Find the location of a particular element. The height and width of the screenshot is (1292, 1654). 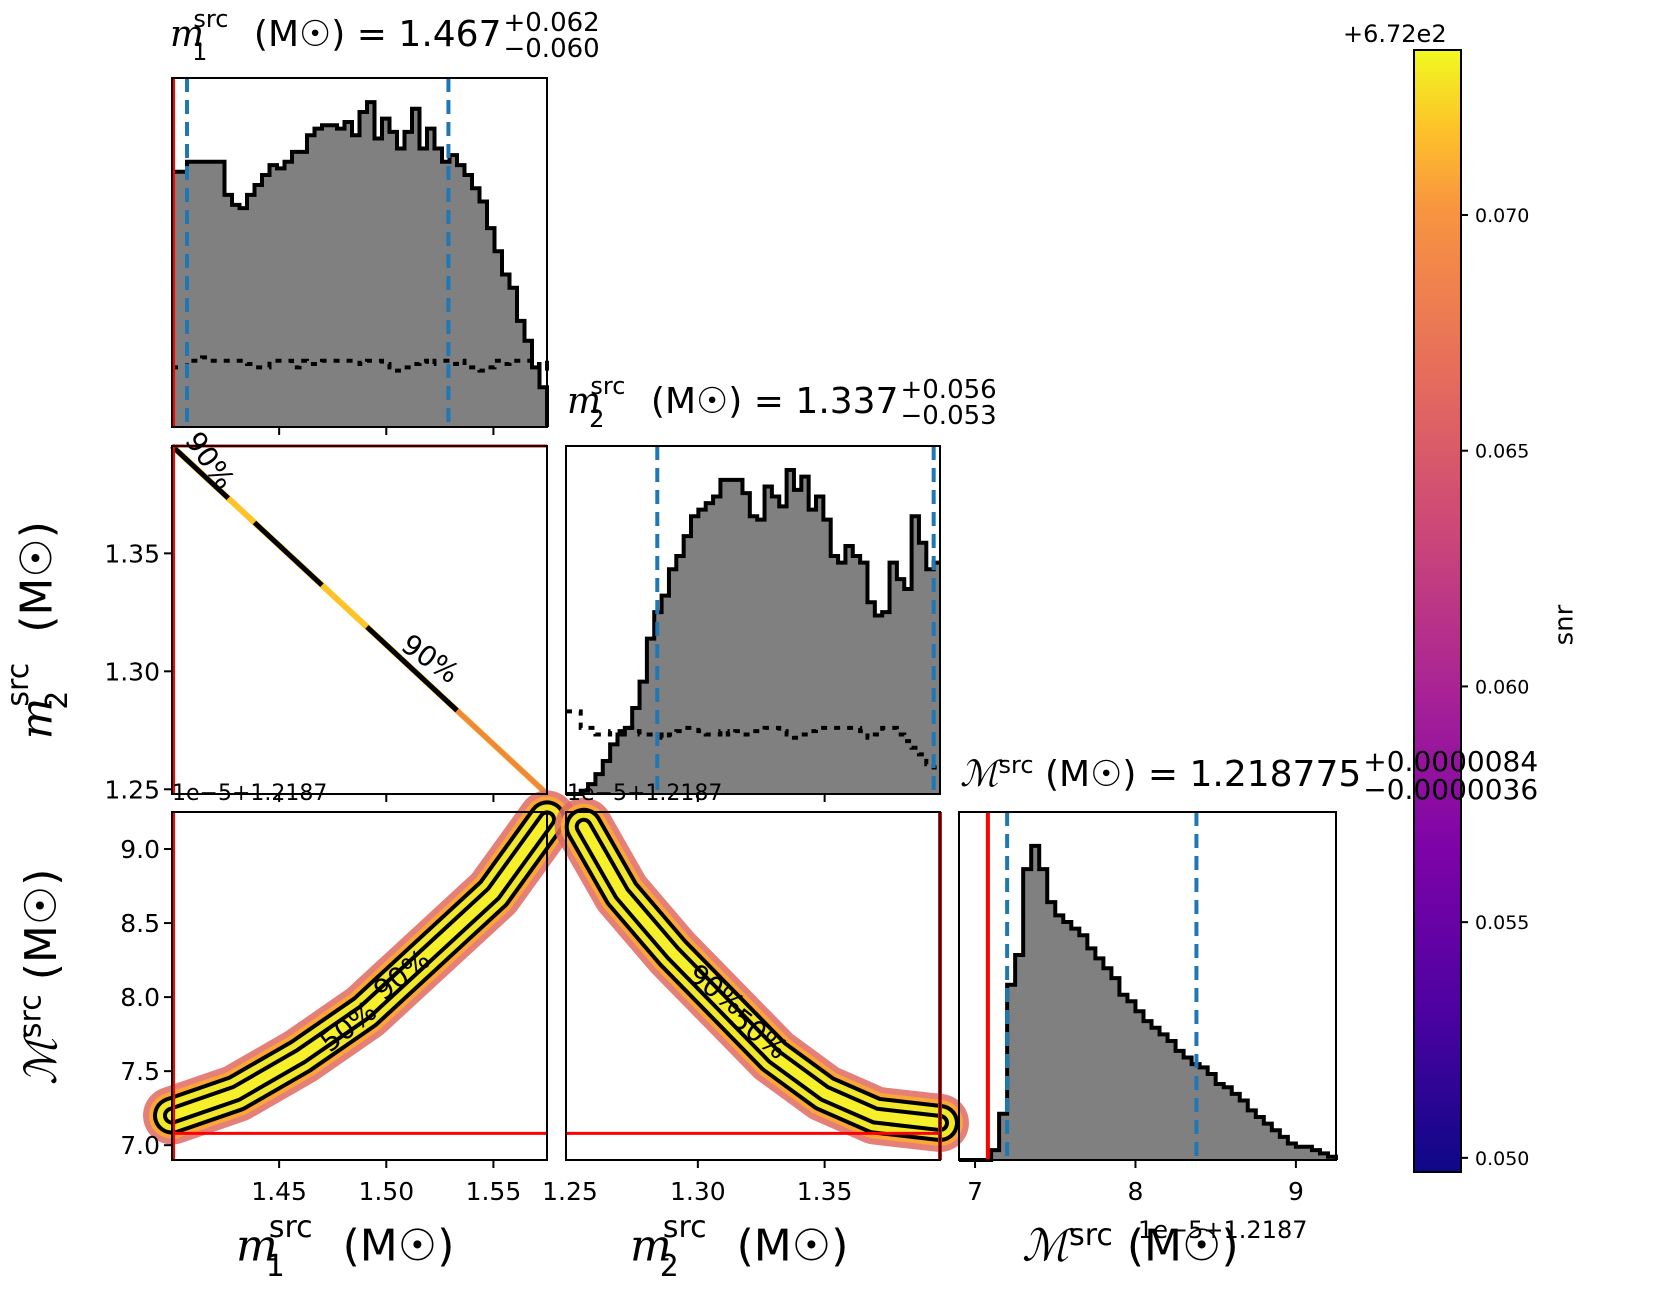

mc-axis-ytick-label-2: 8.0 is located at coordinates (140, 997).